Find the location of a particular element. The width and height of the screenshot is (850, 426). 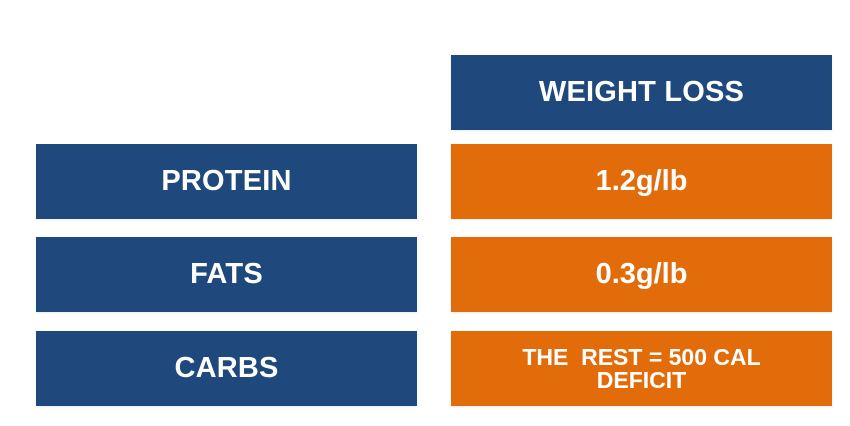

macro-value-fats-text: 0.3g/lb is located at coordinates (641, 274).